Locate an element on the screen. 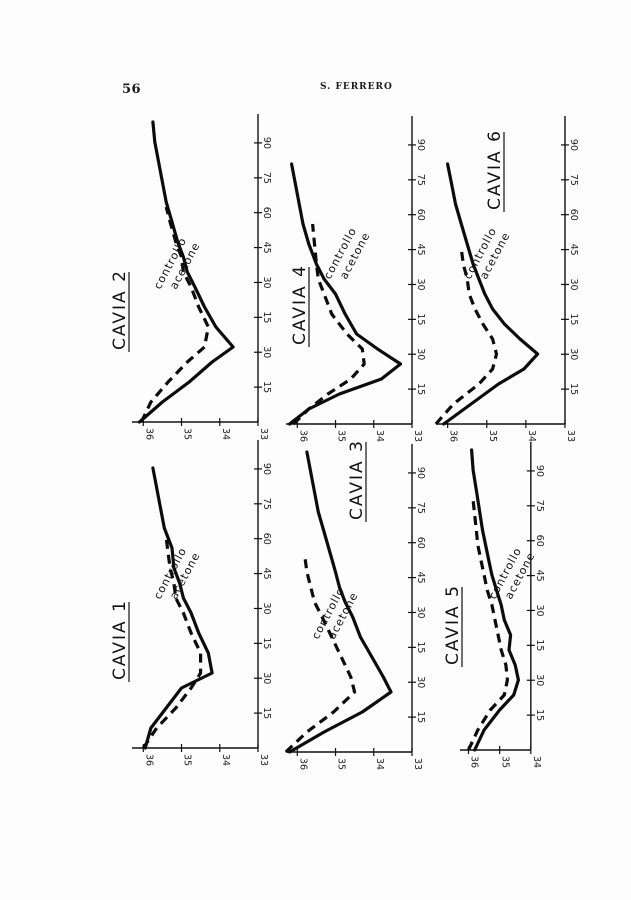 Image resolution: width=631 pixels, height=900 pixels. panel-title: CAVIA 6 is located at coordinates (495, 169).